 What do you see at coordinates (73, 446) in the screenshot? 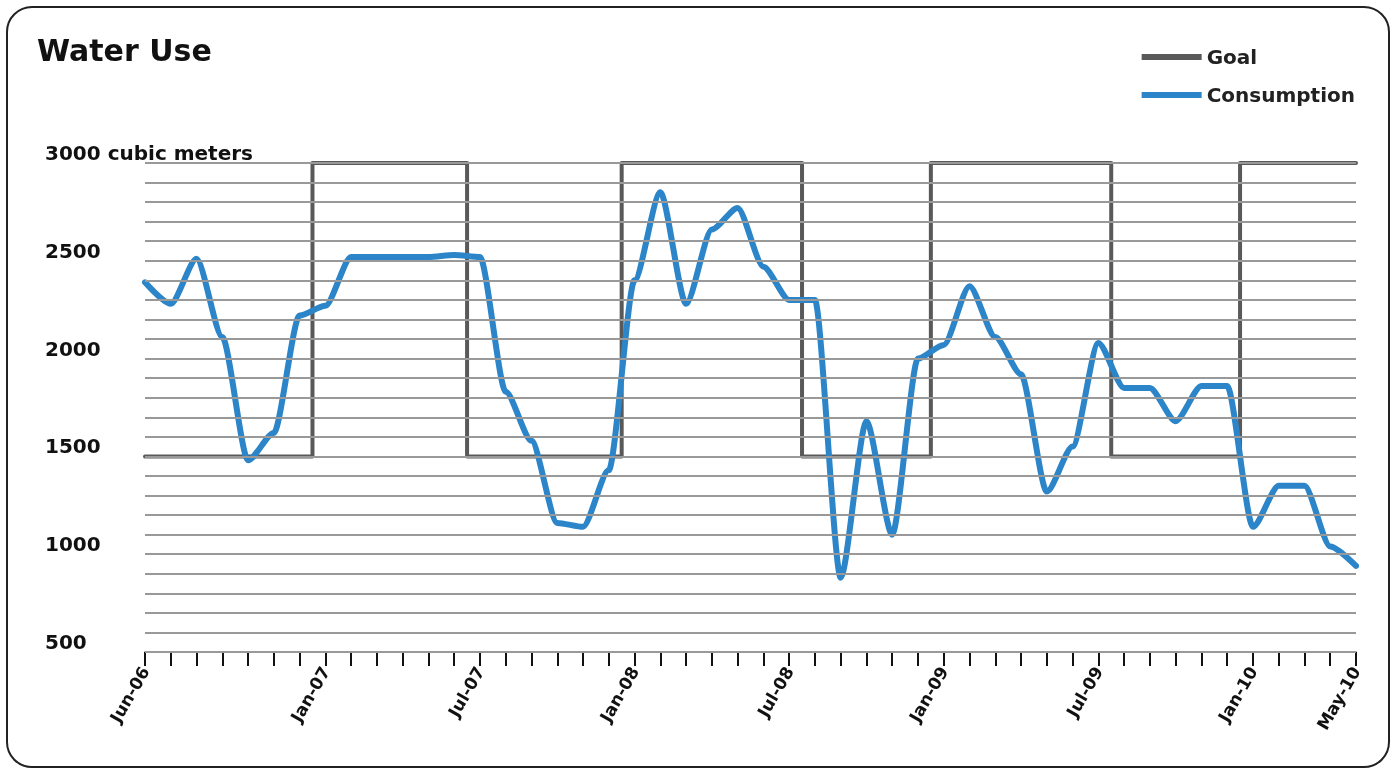
I see `y-tick-label: 1500` at bounding box center [73, 446].